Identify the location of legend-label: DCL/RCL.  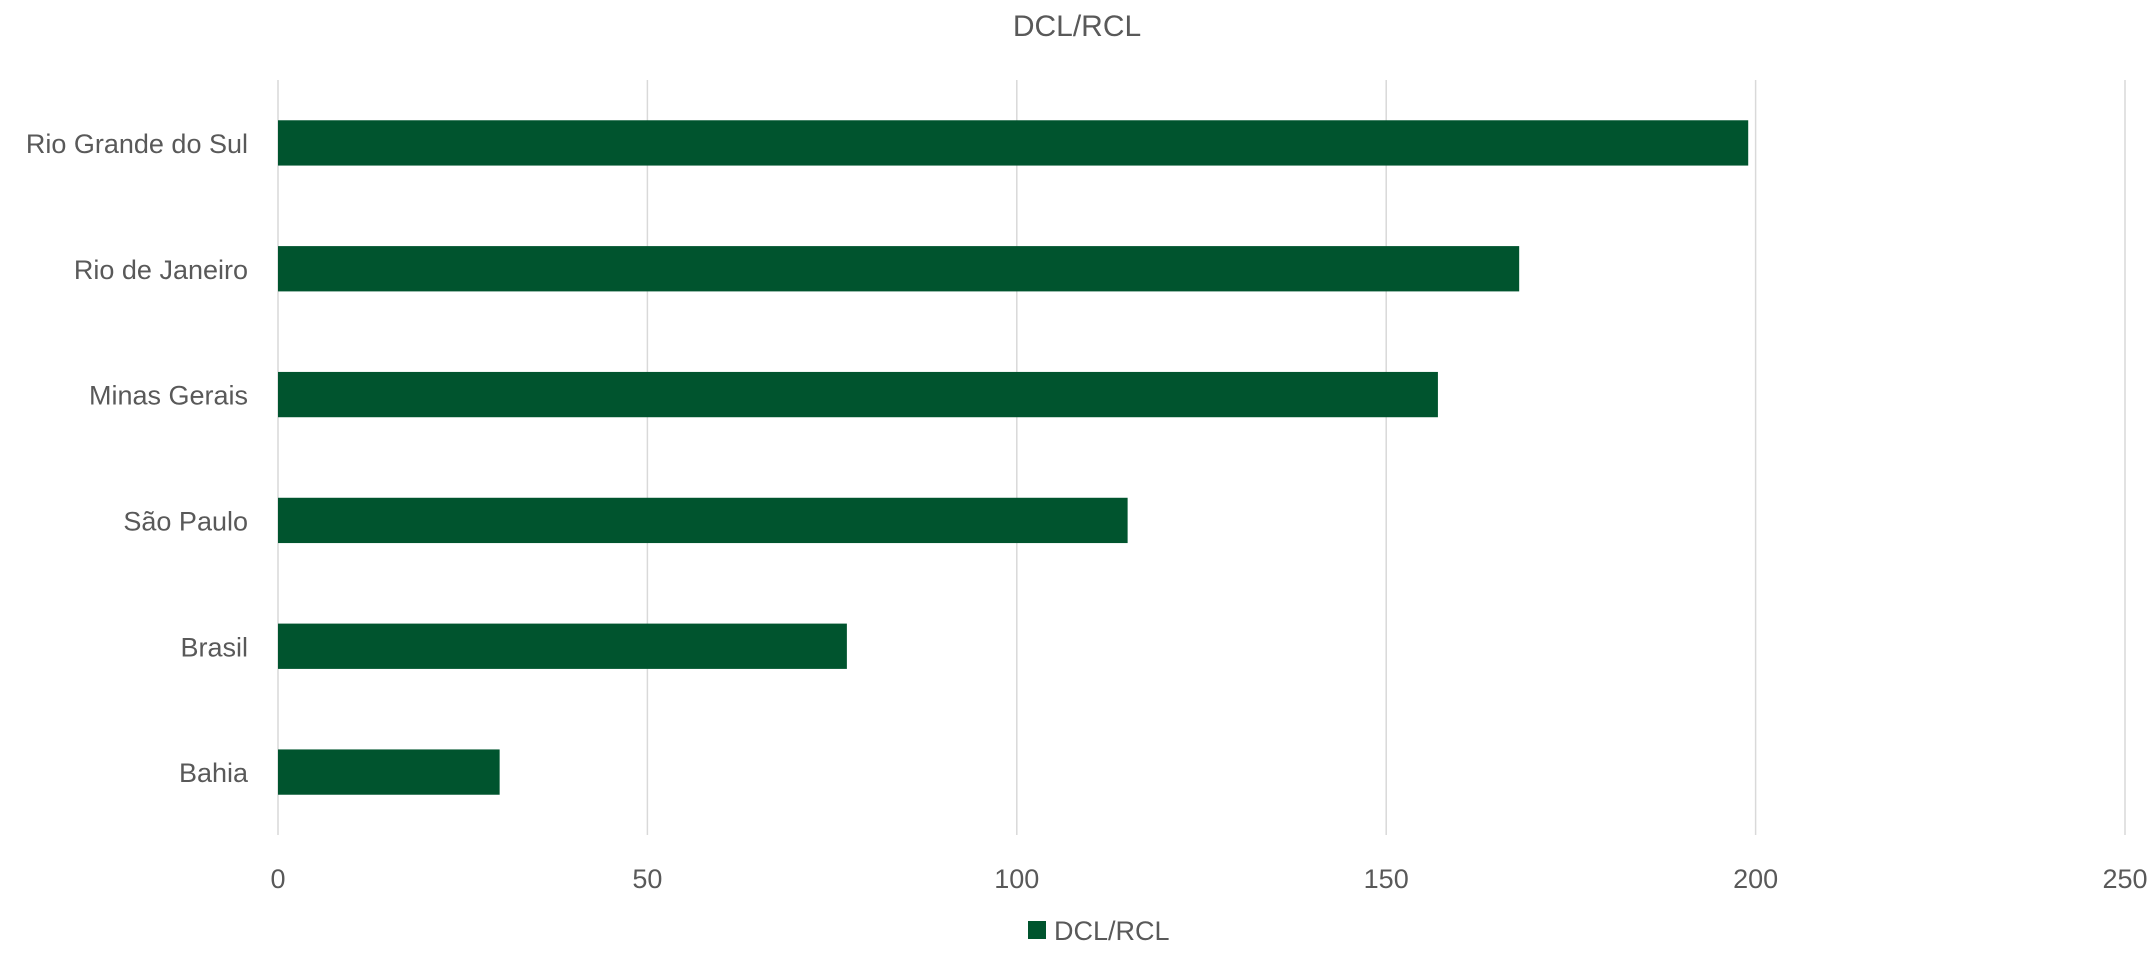
(1112, 931).